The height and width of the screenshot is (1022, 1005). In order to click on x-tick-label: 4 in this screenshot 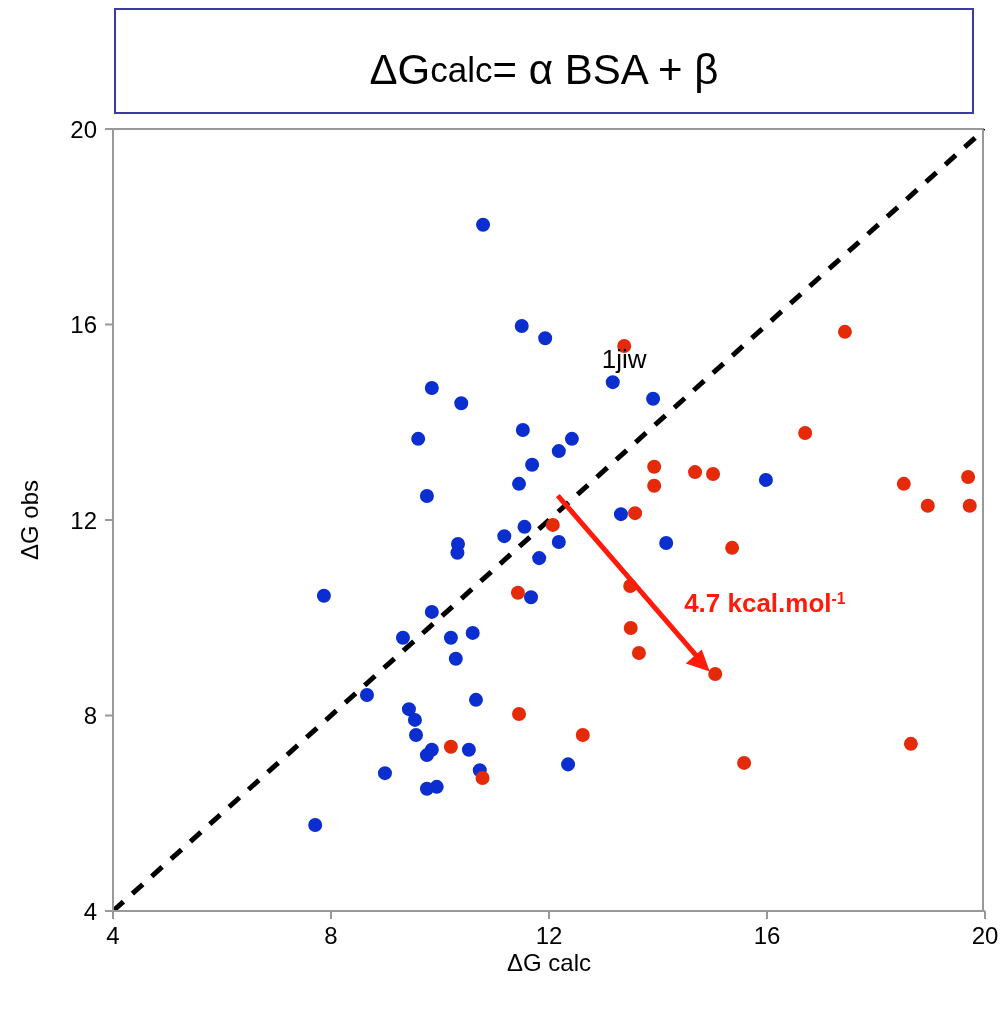, I will do `click(113, 936)`.